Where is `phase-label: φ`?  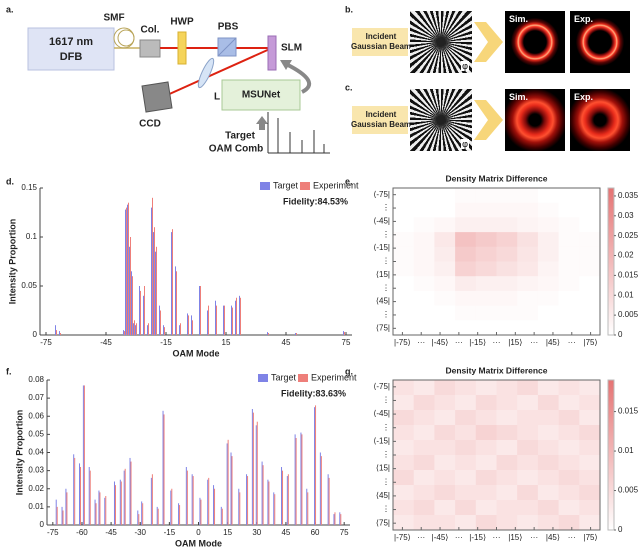
phase-label: φ is located at coordinates (465, 66).